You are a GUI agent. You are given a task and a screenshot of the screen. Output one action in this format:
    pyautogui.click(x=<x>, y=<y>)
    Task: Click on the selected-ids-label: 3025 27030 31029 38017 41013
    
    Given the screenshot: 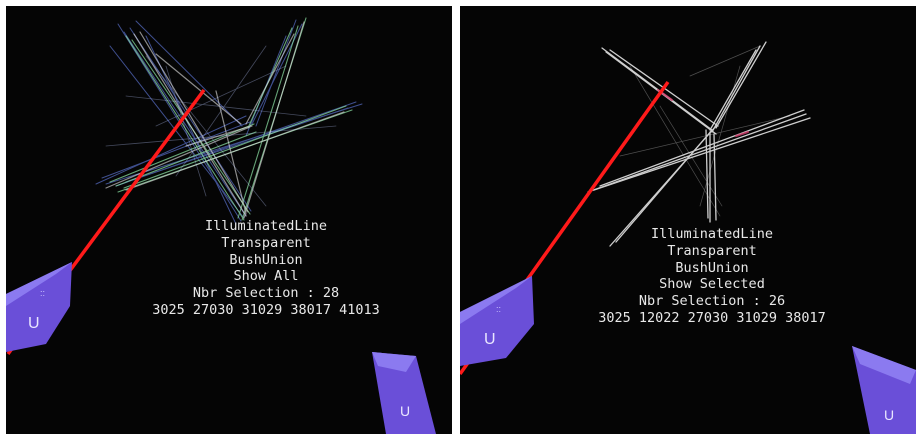 What is the action you would take?
    pyautogui.click(x=266, y=309)
    